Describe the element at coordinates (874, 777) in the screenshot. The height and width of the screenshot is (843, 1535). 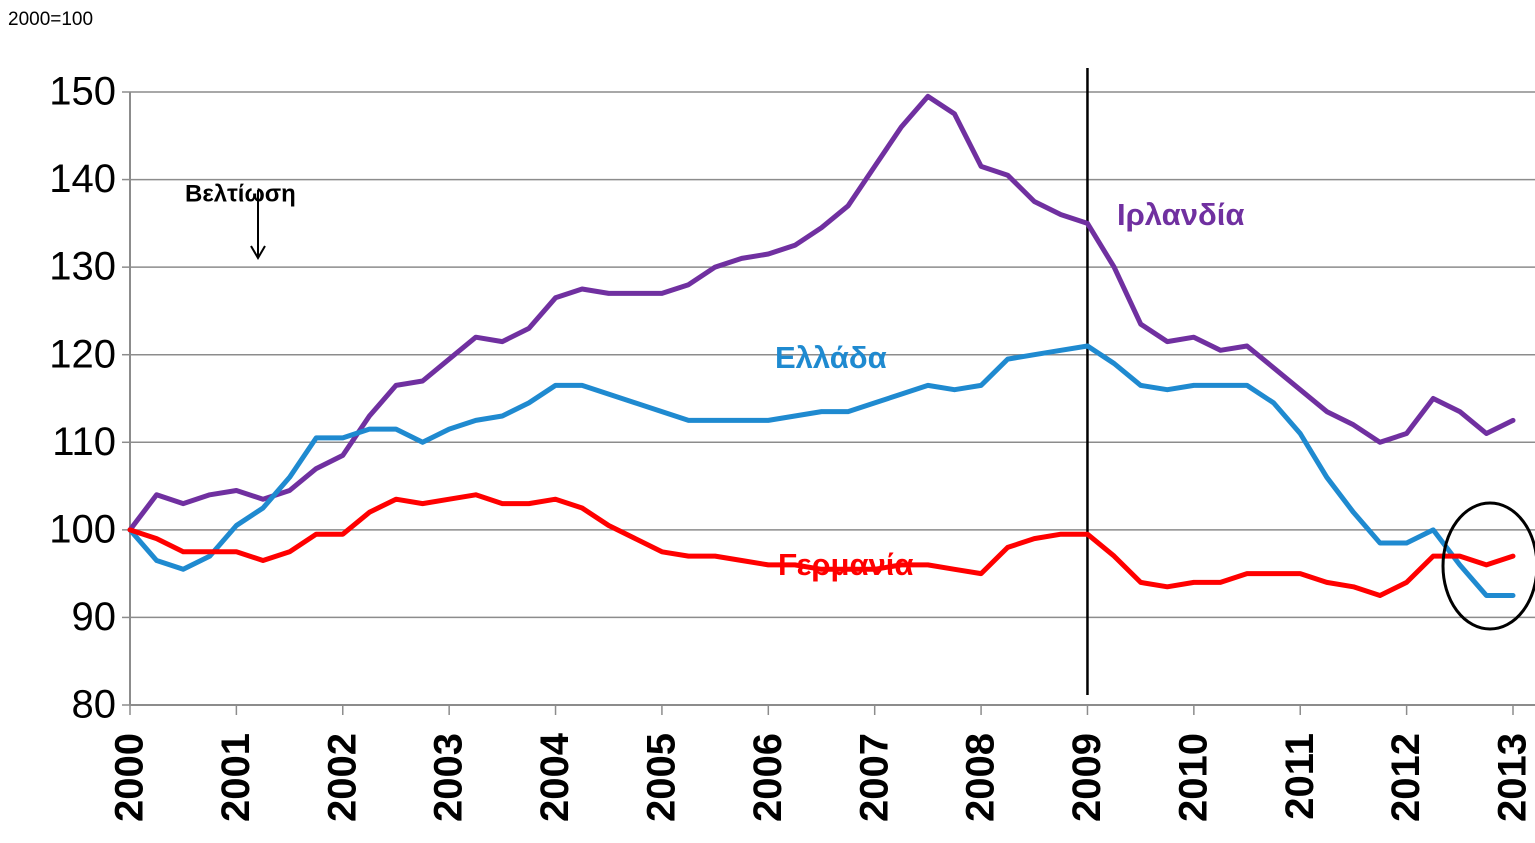
I see `x-tick-label: 2007` at that location.